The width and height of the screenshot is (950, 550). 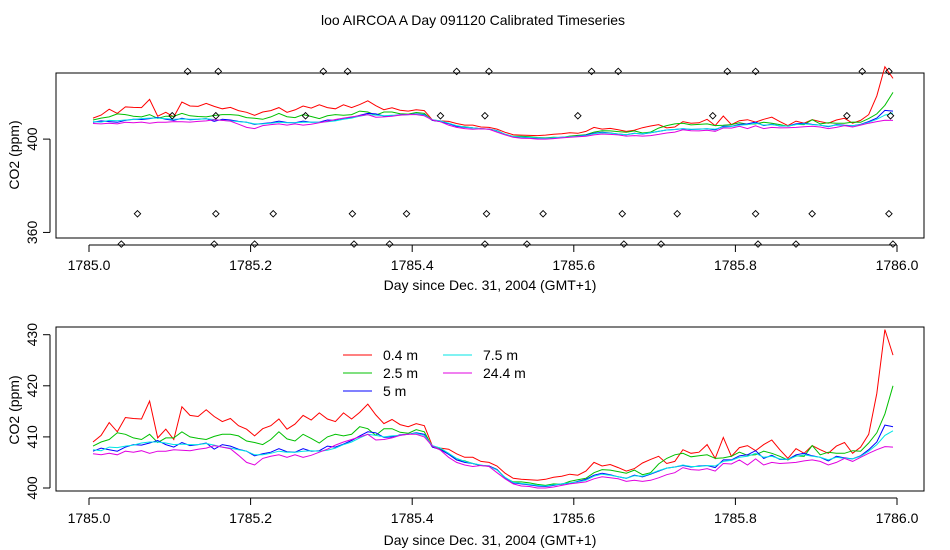 I want to click on bottom-x-tick-label-5: 1786.0, so click(x=897, y=518).